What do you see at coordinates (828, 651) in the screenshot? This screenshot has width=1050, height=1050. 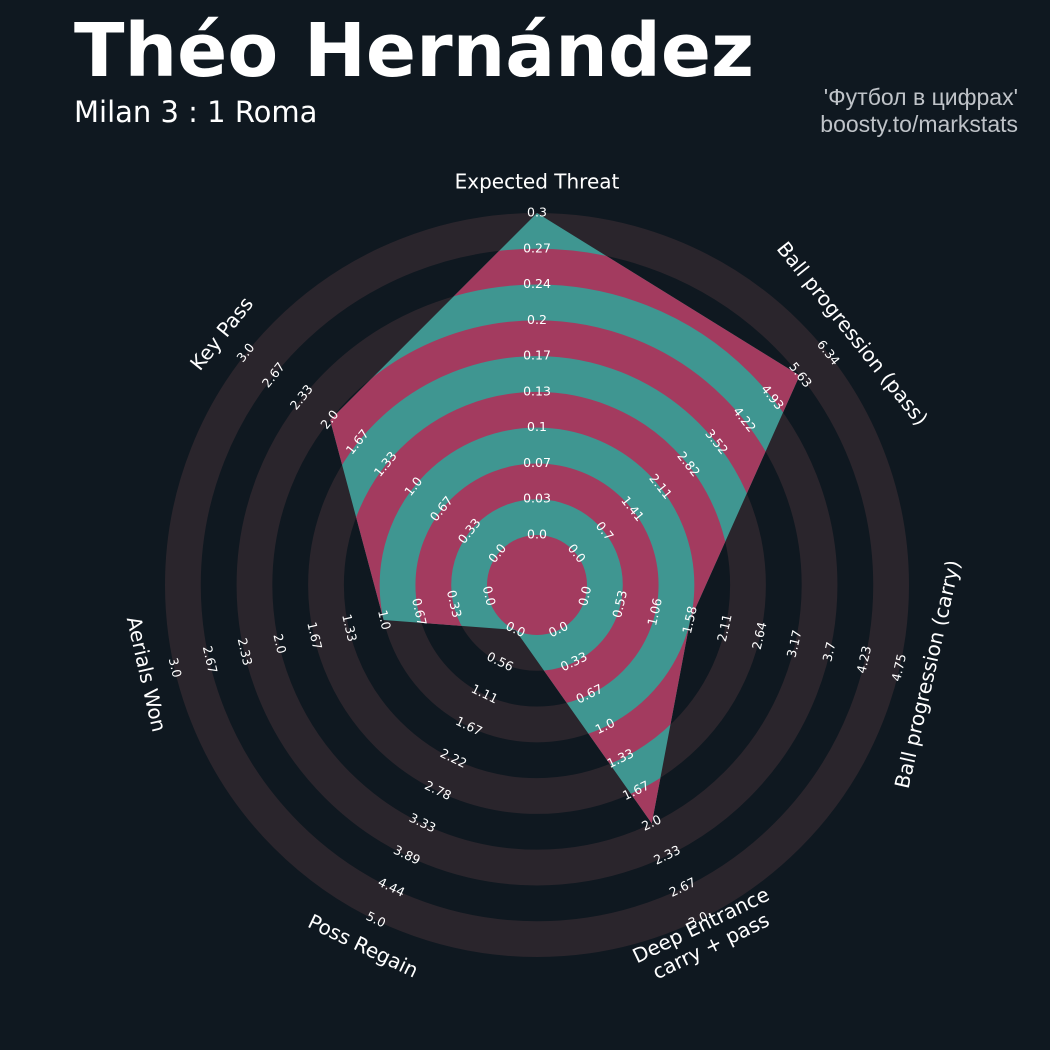 I see `tick-label: 3.7` at bounding box center [828, 651].